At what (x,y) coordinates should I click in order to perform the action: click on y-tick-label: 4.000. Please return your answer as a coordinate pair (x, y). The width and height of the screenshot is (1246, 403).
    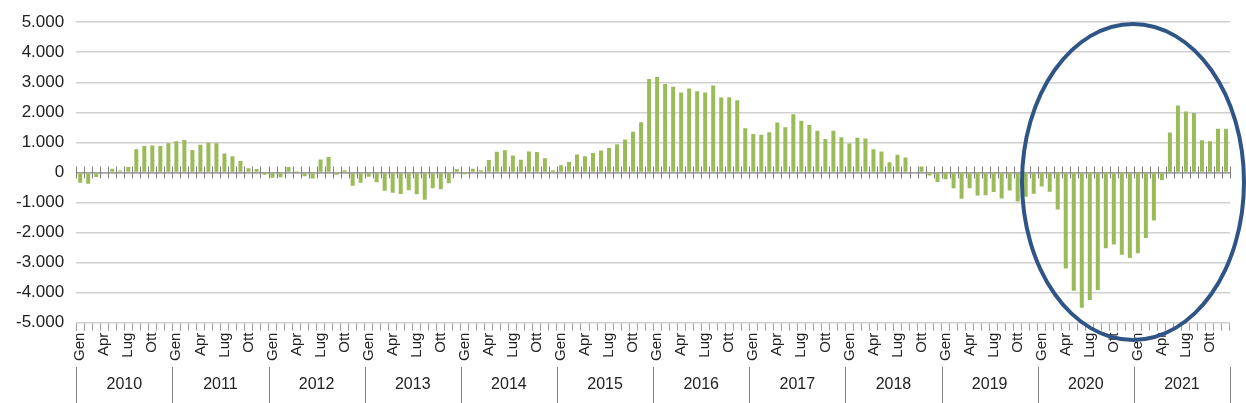
    Looking at the image, I should click on (43, 51).